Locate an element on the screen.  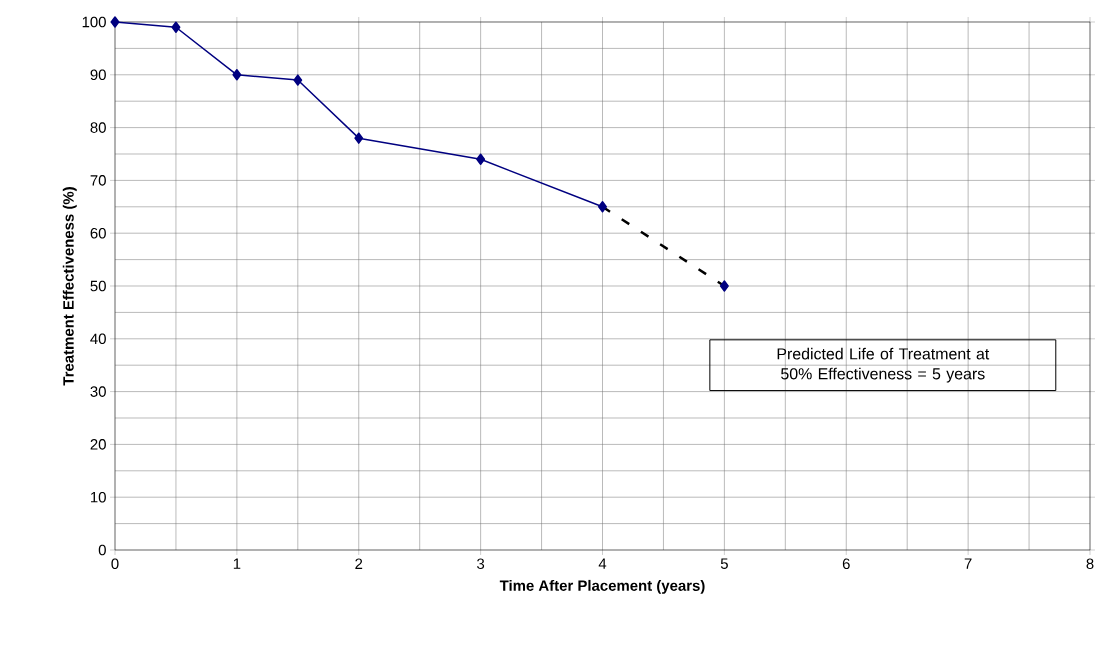
y-tick-label: 40 is located at coordinates (98, 339).